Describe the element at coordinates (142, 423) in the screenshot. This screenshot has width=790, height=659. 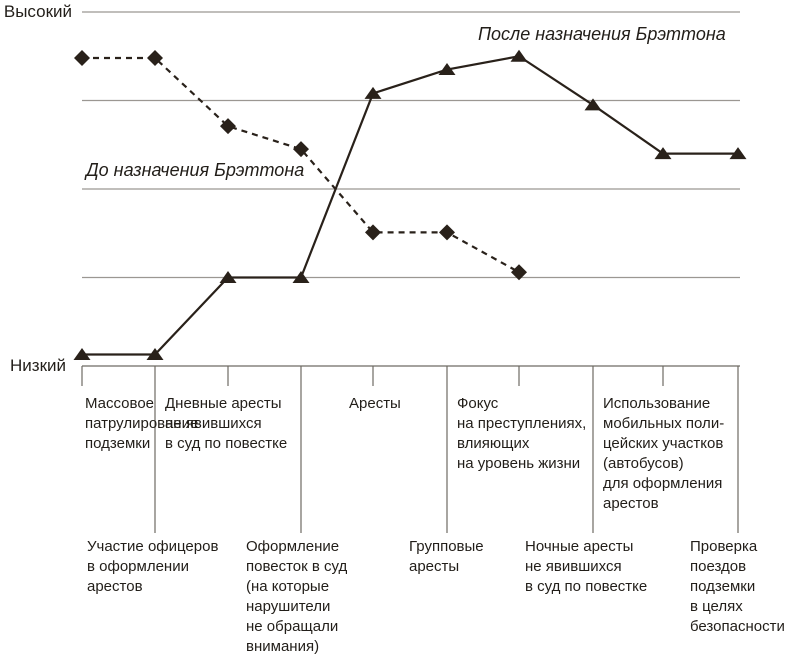
I see `factor-label: Массовое патрулирование подземки` at that location.